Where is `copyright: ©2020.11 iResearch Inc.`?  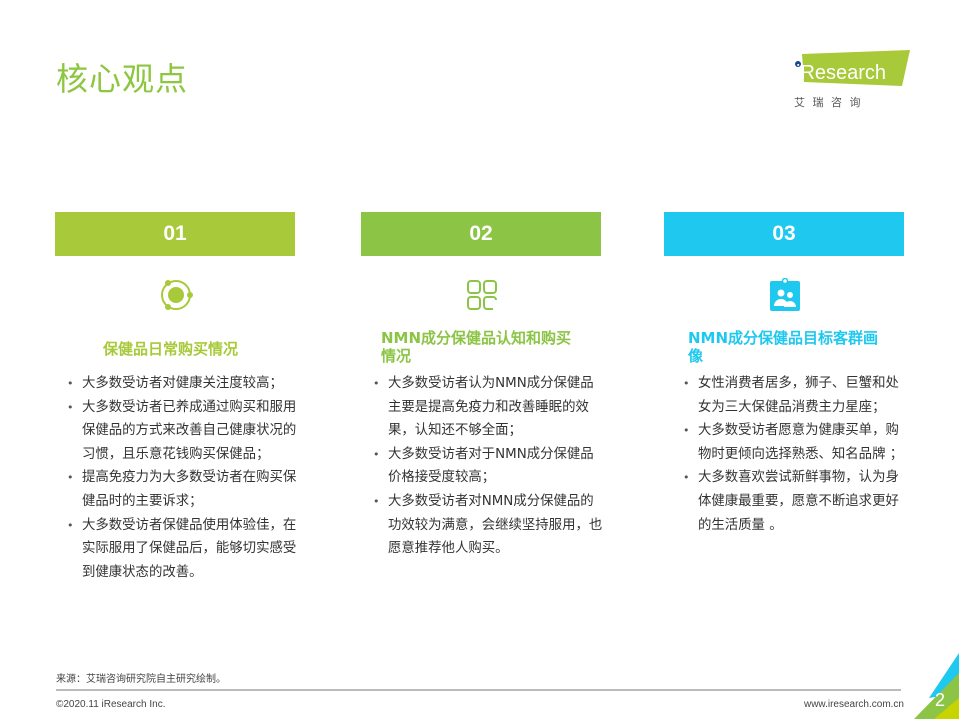
copyright: ©2020.11 iResearch Inc. is located at coordinates (111, 704).